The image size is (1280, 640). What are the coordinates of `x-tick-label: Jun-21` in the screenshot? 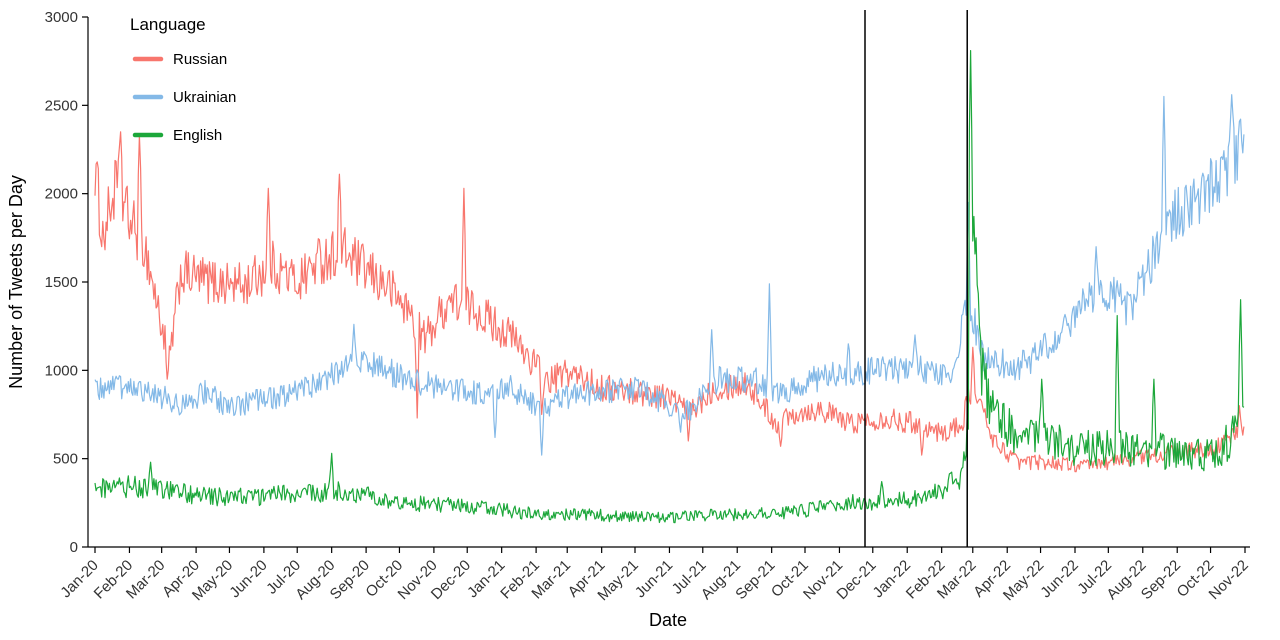 It's located at (654, 579).